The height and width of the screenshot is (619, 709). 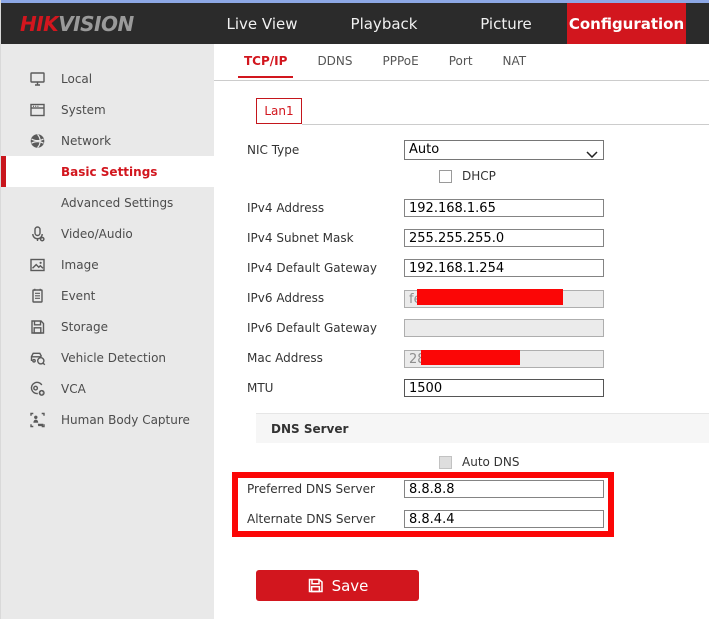 What do you see at coordinates (384, 23) in the screenshot?
I see `nav-playback: Playback` at bounding box center [384, 23].